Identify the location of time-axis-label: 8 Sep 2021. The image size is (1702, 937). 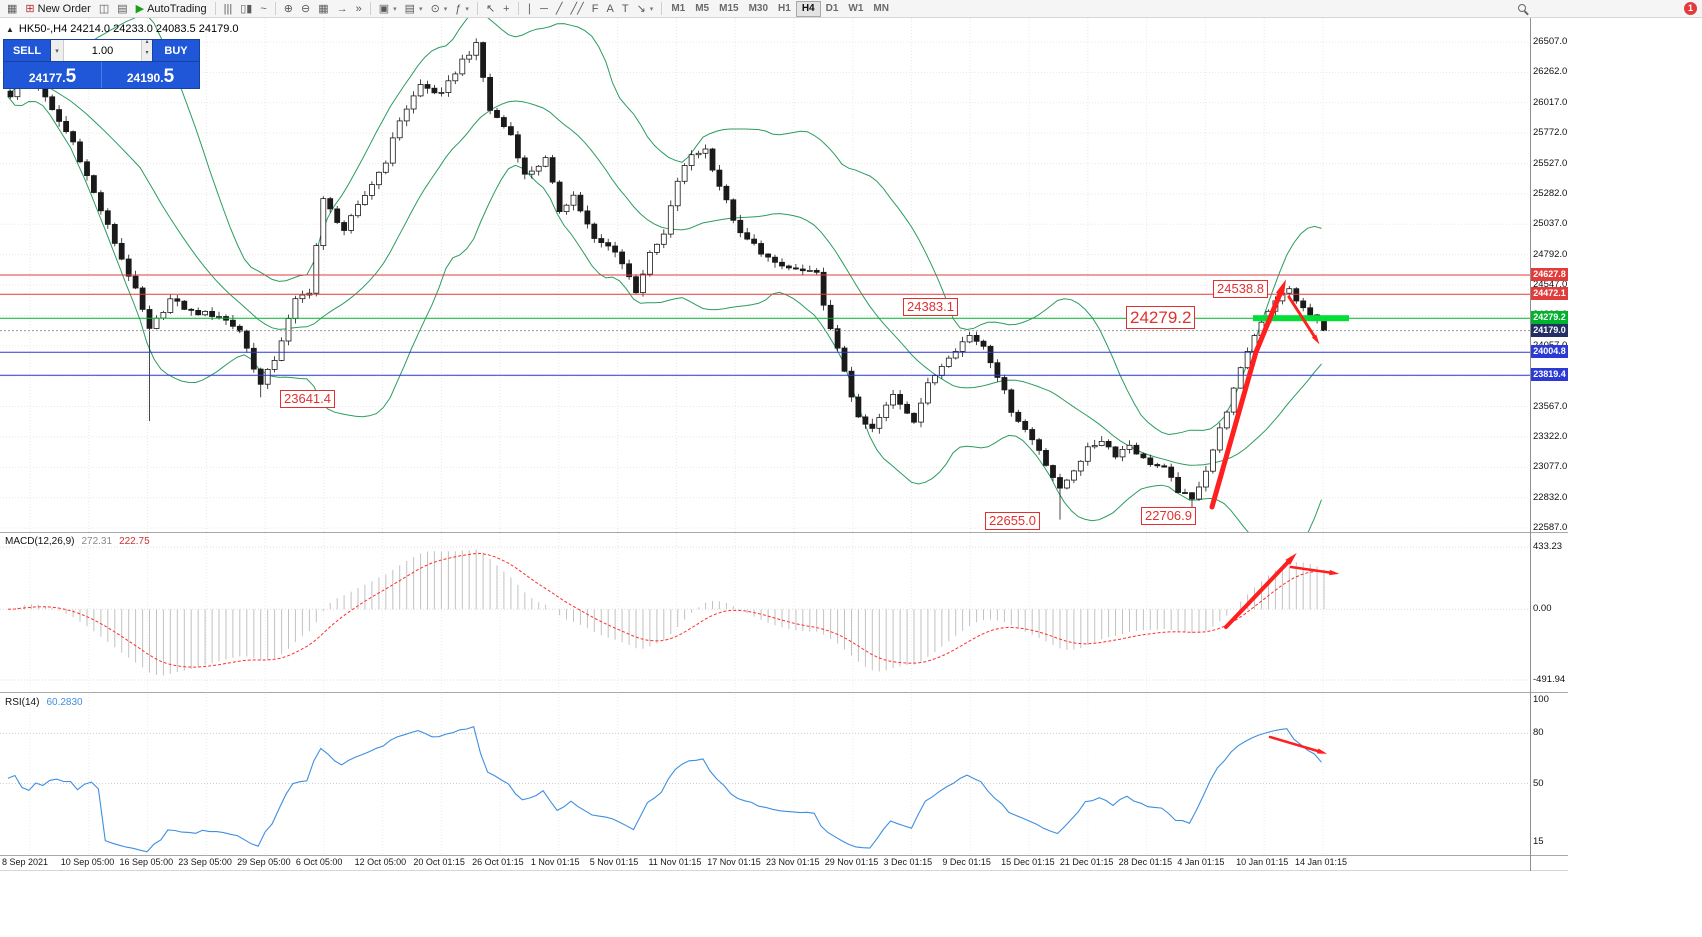
(25, 862).